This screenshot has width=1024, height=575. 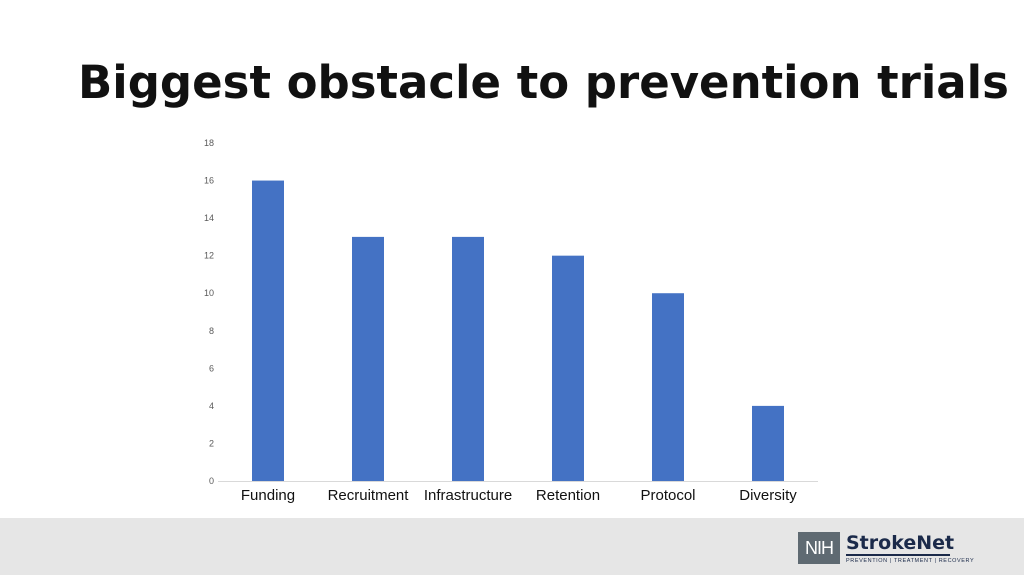 I want to click on logo-name: StrokeNet, so click(x=900, y=542).